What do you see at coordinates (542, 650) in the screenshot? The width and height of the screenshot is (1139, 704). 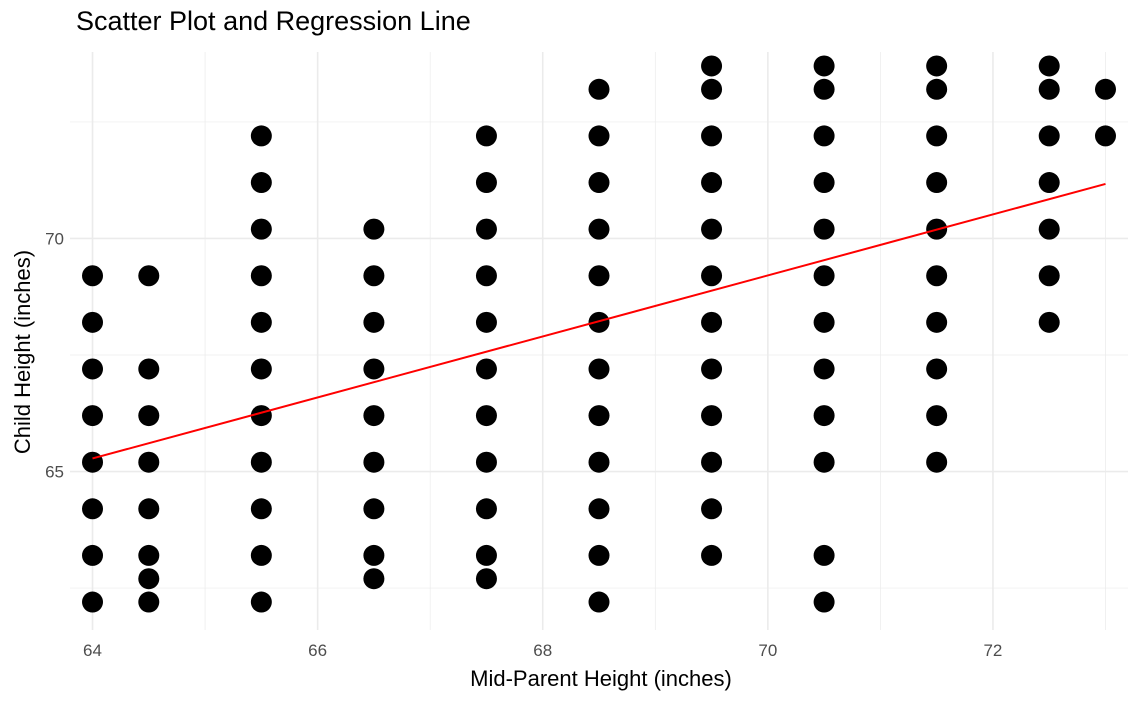 I see `x-tick-label: 68` at bounding box center [542, 650].